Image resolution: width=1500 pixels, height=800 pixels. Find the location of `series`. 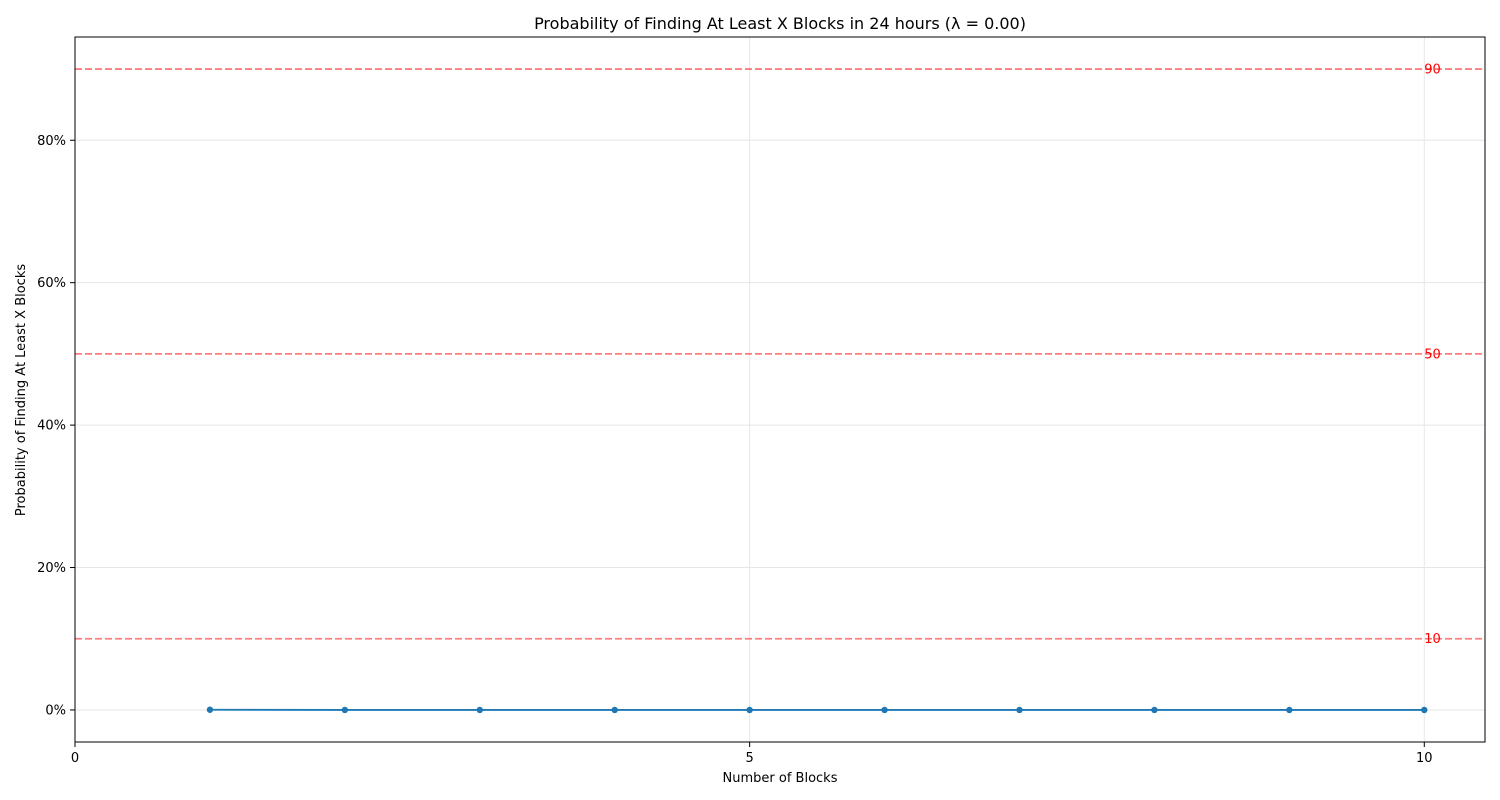

series is located at coordinates (817, 710).